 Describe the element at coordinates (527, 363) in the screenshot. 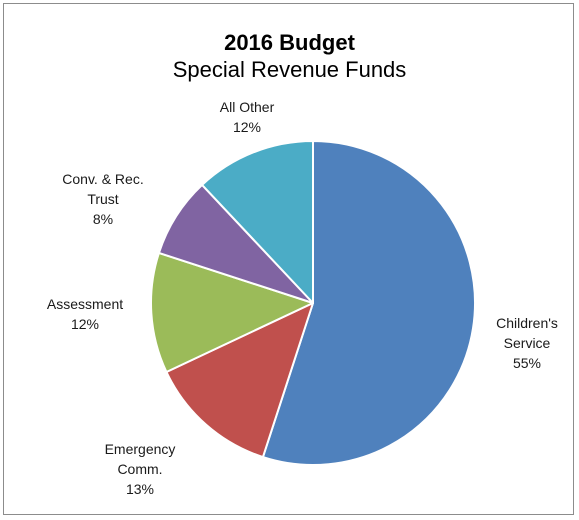

I see `label-percent: 55%` at that location.